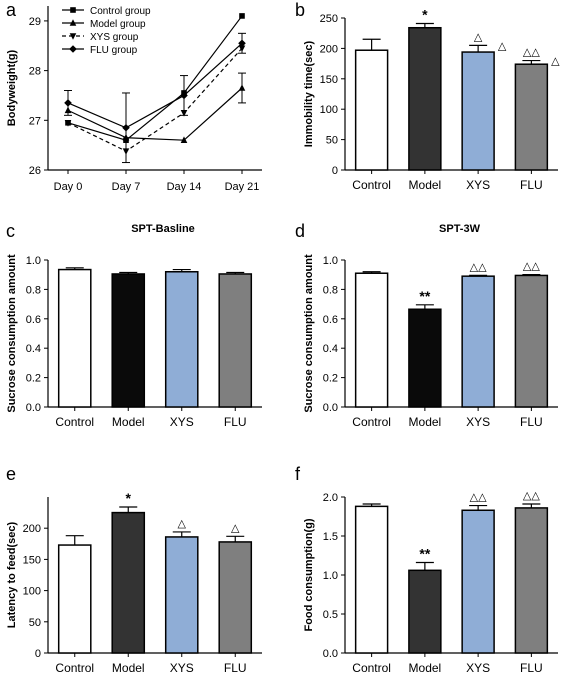  Describe the element at coordinates (35, 121) in the screenshot. I see `y-tick-label: 27` at that location.